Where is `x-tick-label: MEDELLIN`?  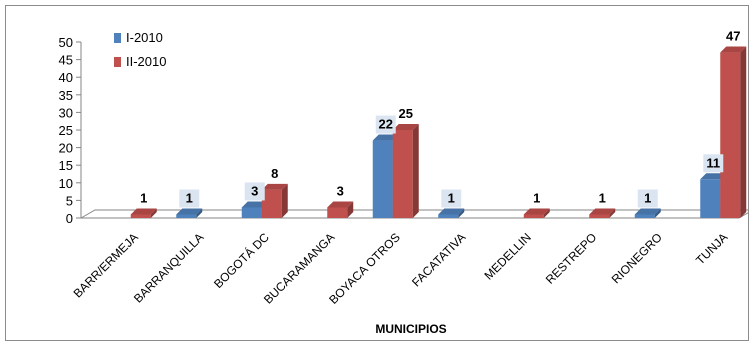
x-tick-label: MEDELLIN is located at coordinates (508, 256).